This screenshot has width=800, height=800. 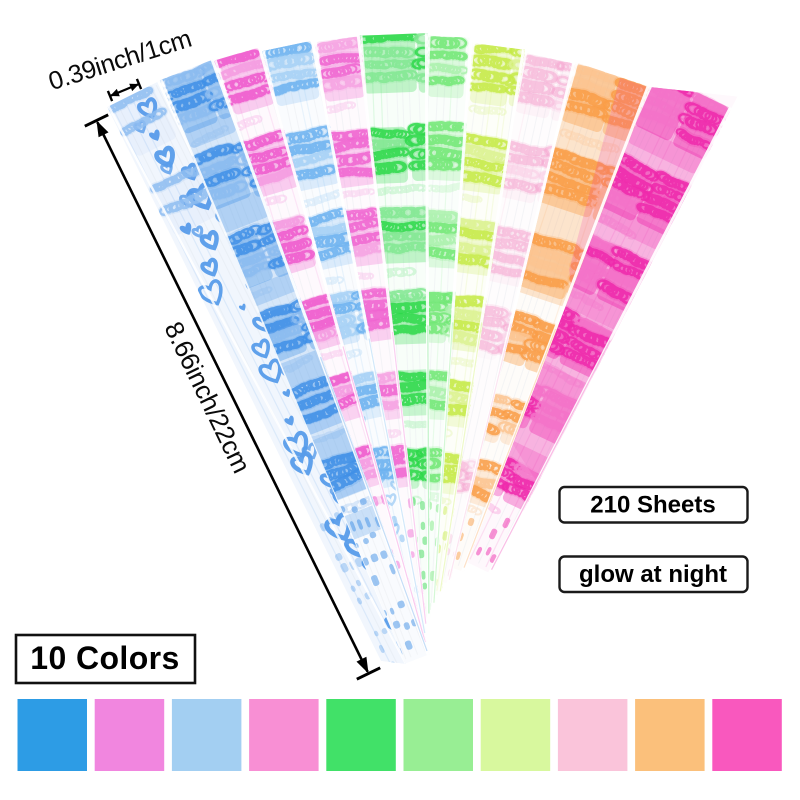 I want to click on svg-text: 10 Colors, so click(x=104, y=658).